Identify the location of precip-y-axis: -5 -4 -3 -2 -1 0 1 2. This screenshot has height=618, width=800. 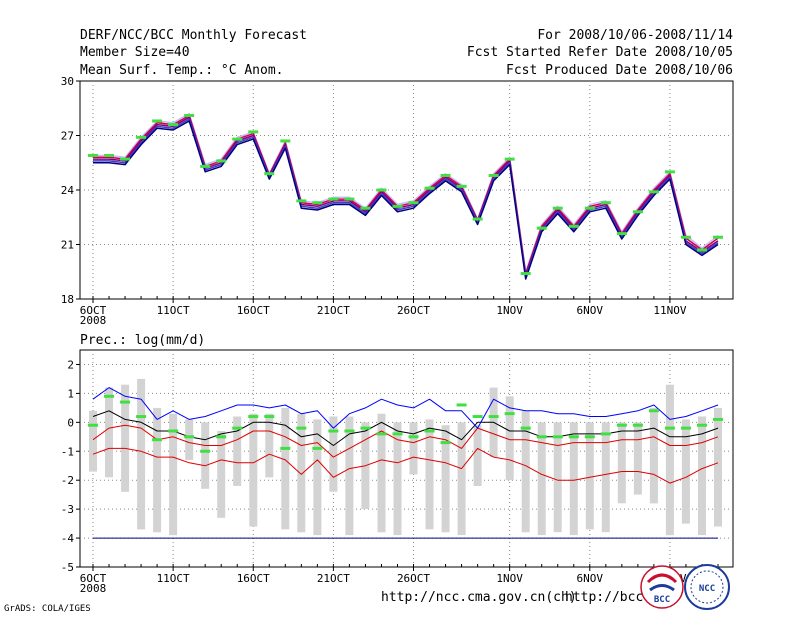
(70, 466).